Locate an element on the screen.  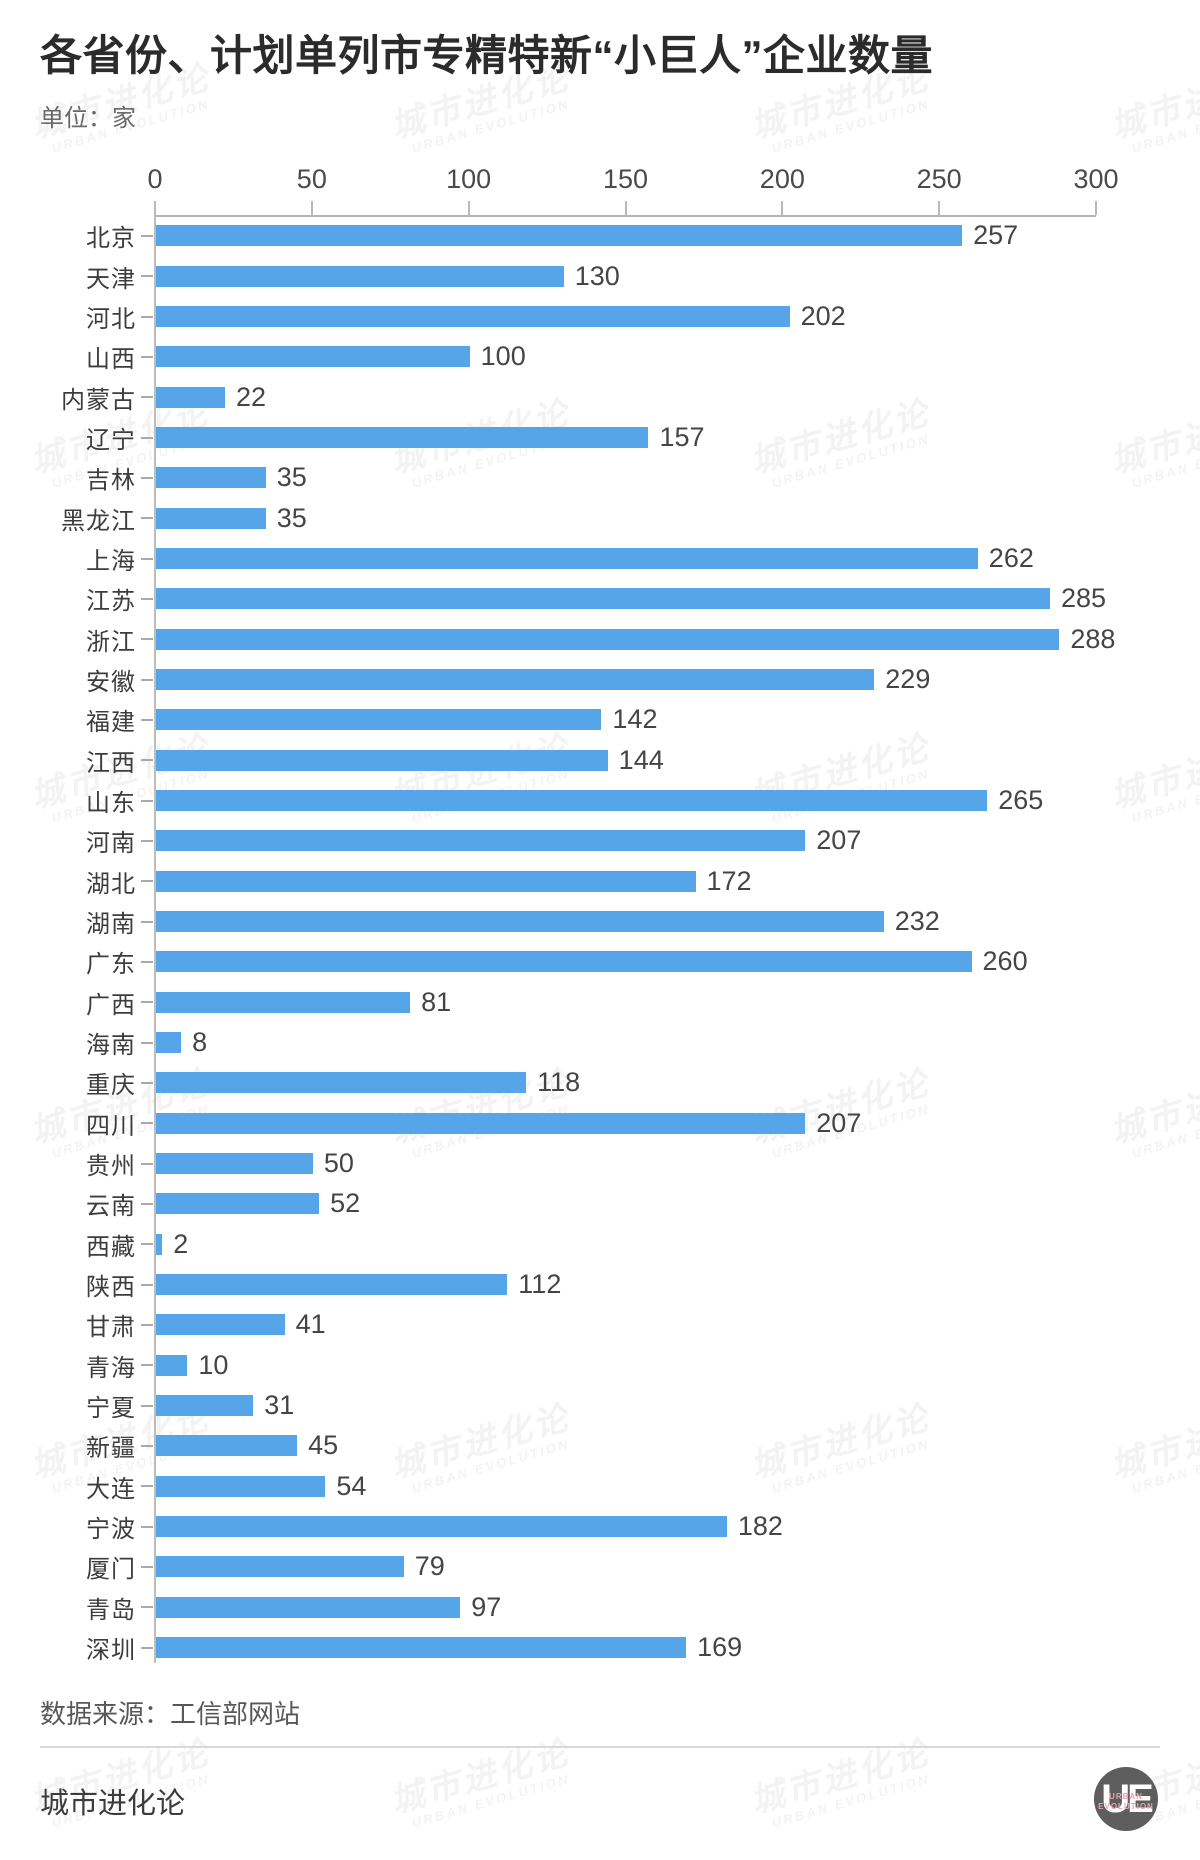
chart-row: 宁夏 31 is located at coordinates (600, 1405).